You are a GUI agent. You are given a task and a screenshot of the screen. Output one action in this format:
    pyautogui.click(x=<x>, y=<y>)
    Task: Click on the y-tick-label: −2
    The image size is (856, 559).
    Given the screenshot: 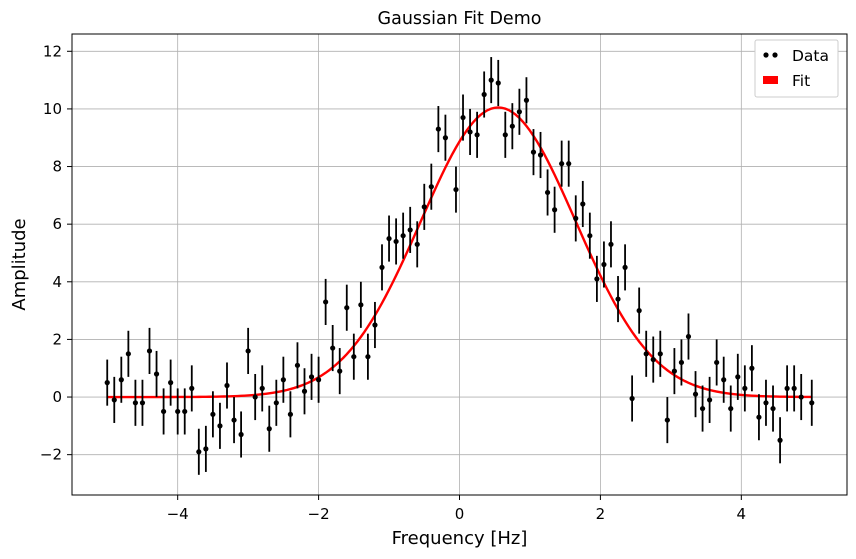 What is the action you would take?
    pyautogui.click(x=51, y=455)
    